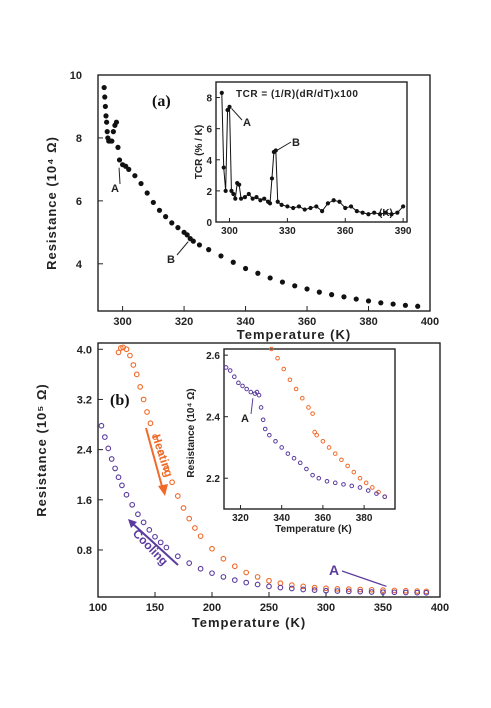 The image size is (491, 708). Describe the element at coordinates (249, 622) in the screenshot. I see `x-axis-label: Temperature (K)` at that location.